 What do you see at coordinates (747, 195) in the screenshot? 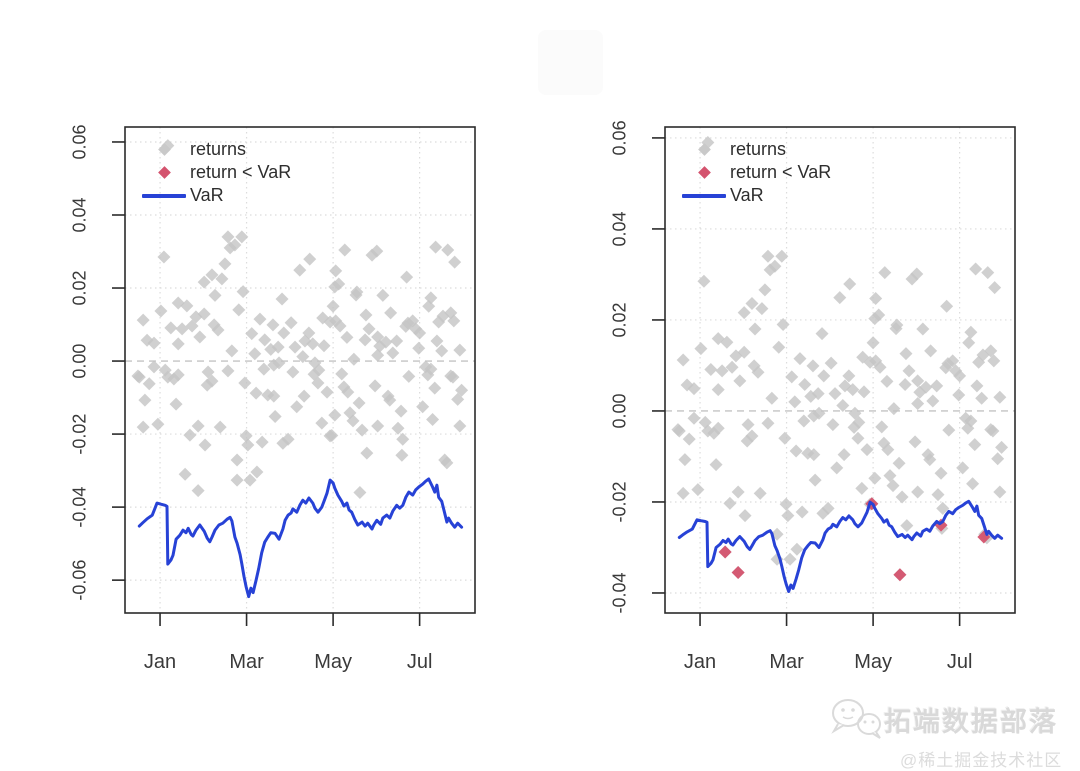
I see `legend-label: VaR` at bounding box center [747, 195].